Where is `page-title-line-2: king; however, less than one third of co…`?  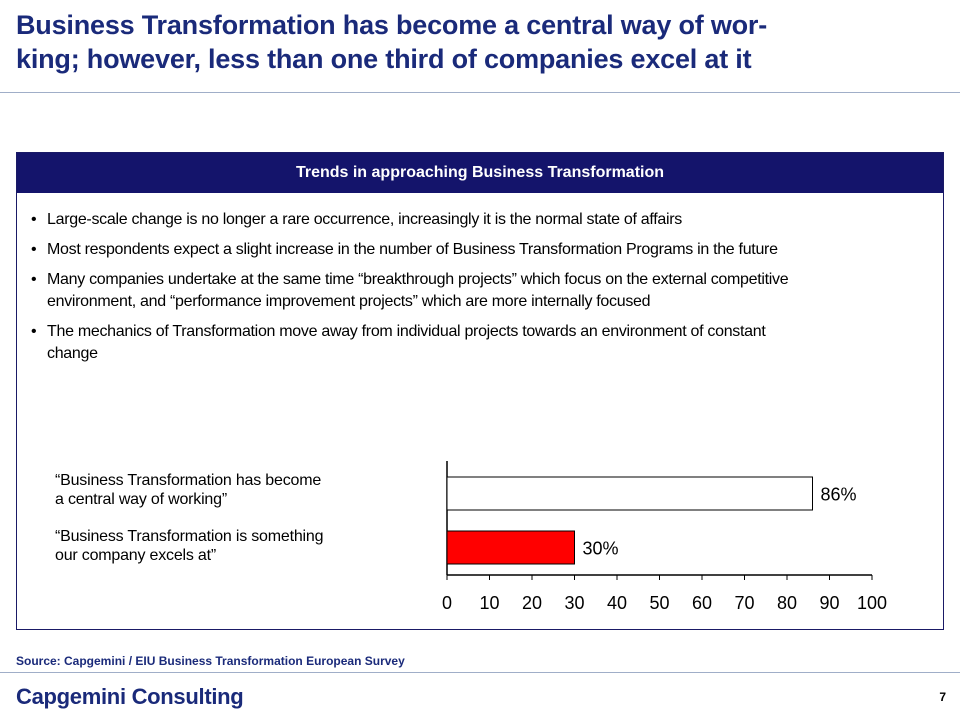
page-title-line-2: king; however, less than one third of co… is located at coordinates (384, 59).